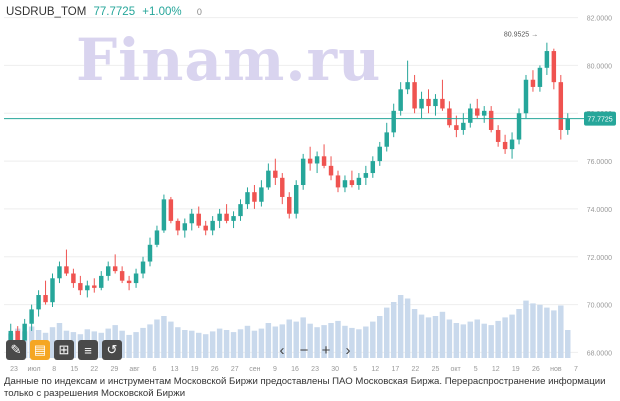  Describe the element at coordinates (599, 210) in the screenshot. I see `y-tick-label: 74.0000` at that location.